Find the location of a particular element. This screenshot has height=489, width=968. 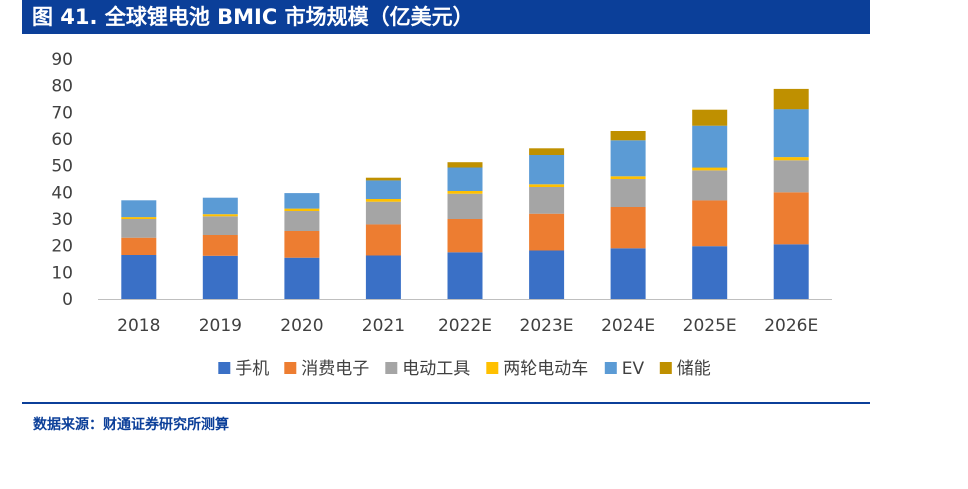

y-tick-label-80: 80 is located at coordinates (62, 87).